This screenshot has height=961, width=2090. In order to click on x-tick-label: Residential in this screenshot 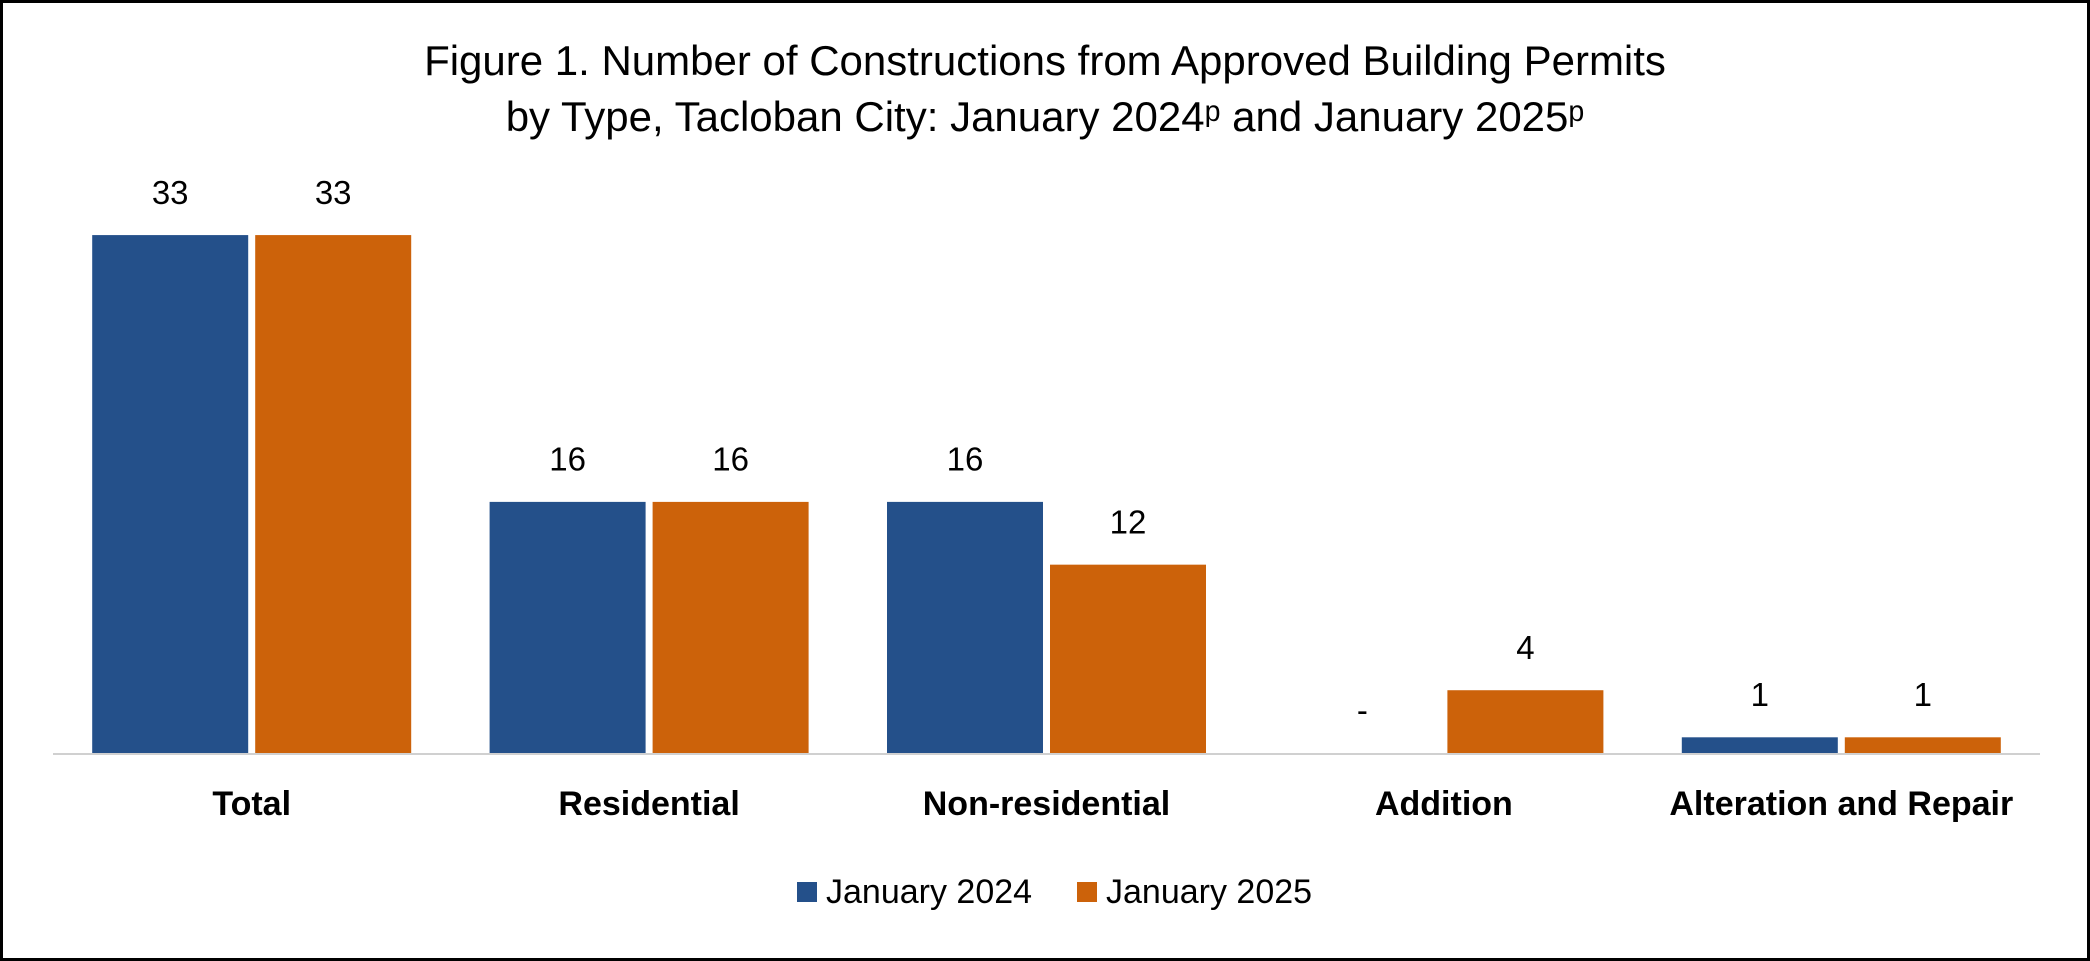, I will do `click(648, 804)`.